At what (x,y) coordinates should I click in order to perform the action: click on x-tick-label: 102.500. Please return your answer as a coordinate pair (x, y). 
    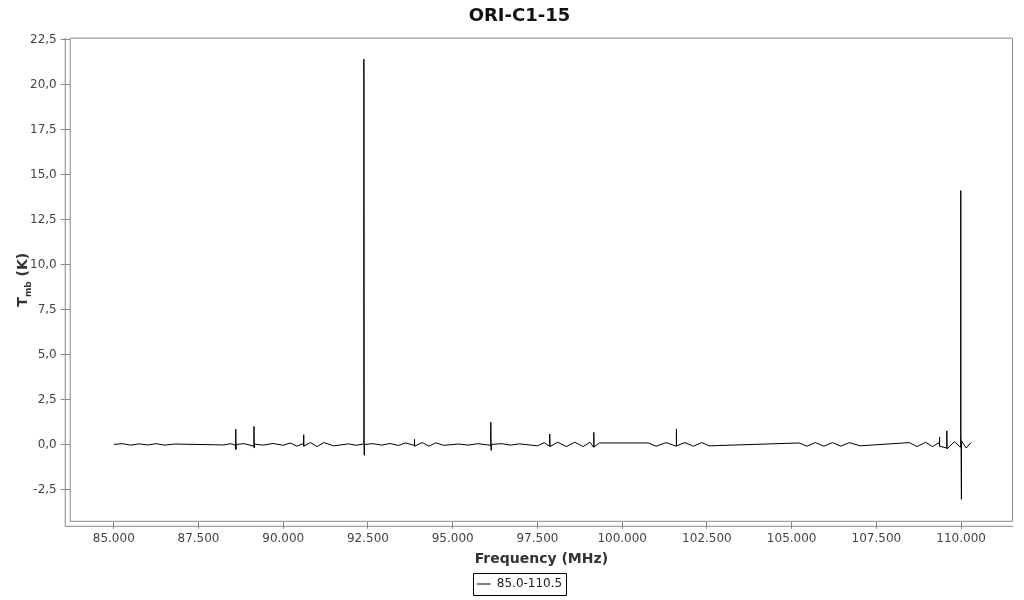
    Looking at the image, I should click on (707, 538).